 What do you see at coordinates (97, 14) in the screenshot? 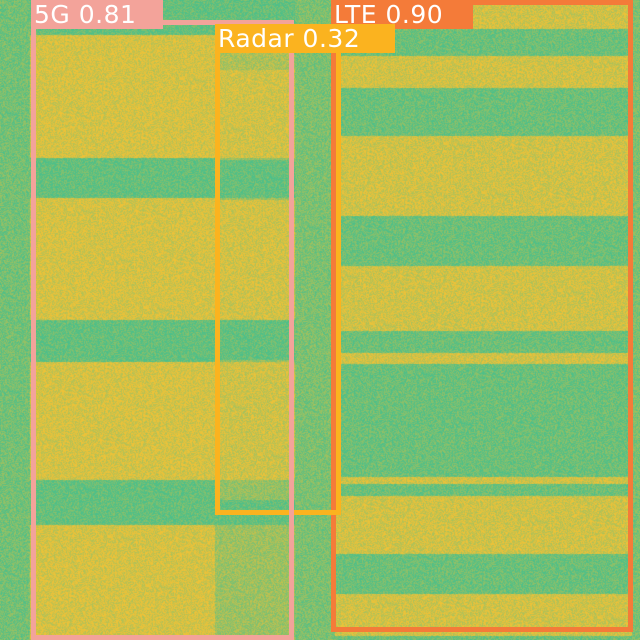
I see `5g-detection-label: 5G 0.81` at bounding box center [97, 14].